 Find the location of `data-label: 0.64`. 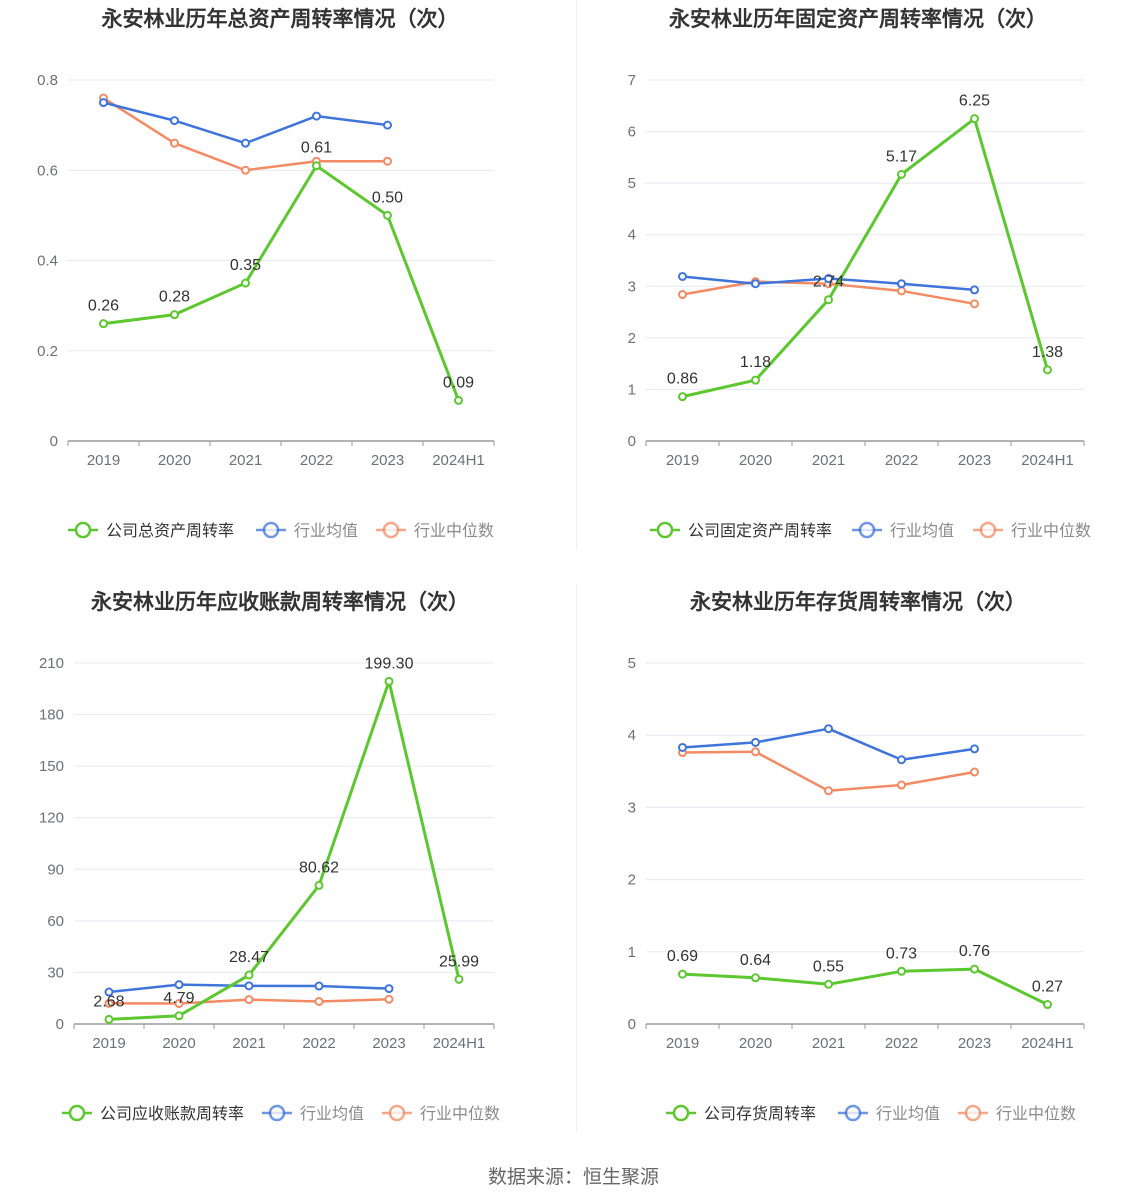

data-label: 0.64 is located at coordinates (755, 960).